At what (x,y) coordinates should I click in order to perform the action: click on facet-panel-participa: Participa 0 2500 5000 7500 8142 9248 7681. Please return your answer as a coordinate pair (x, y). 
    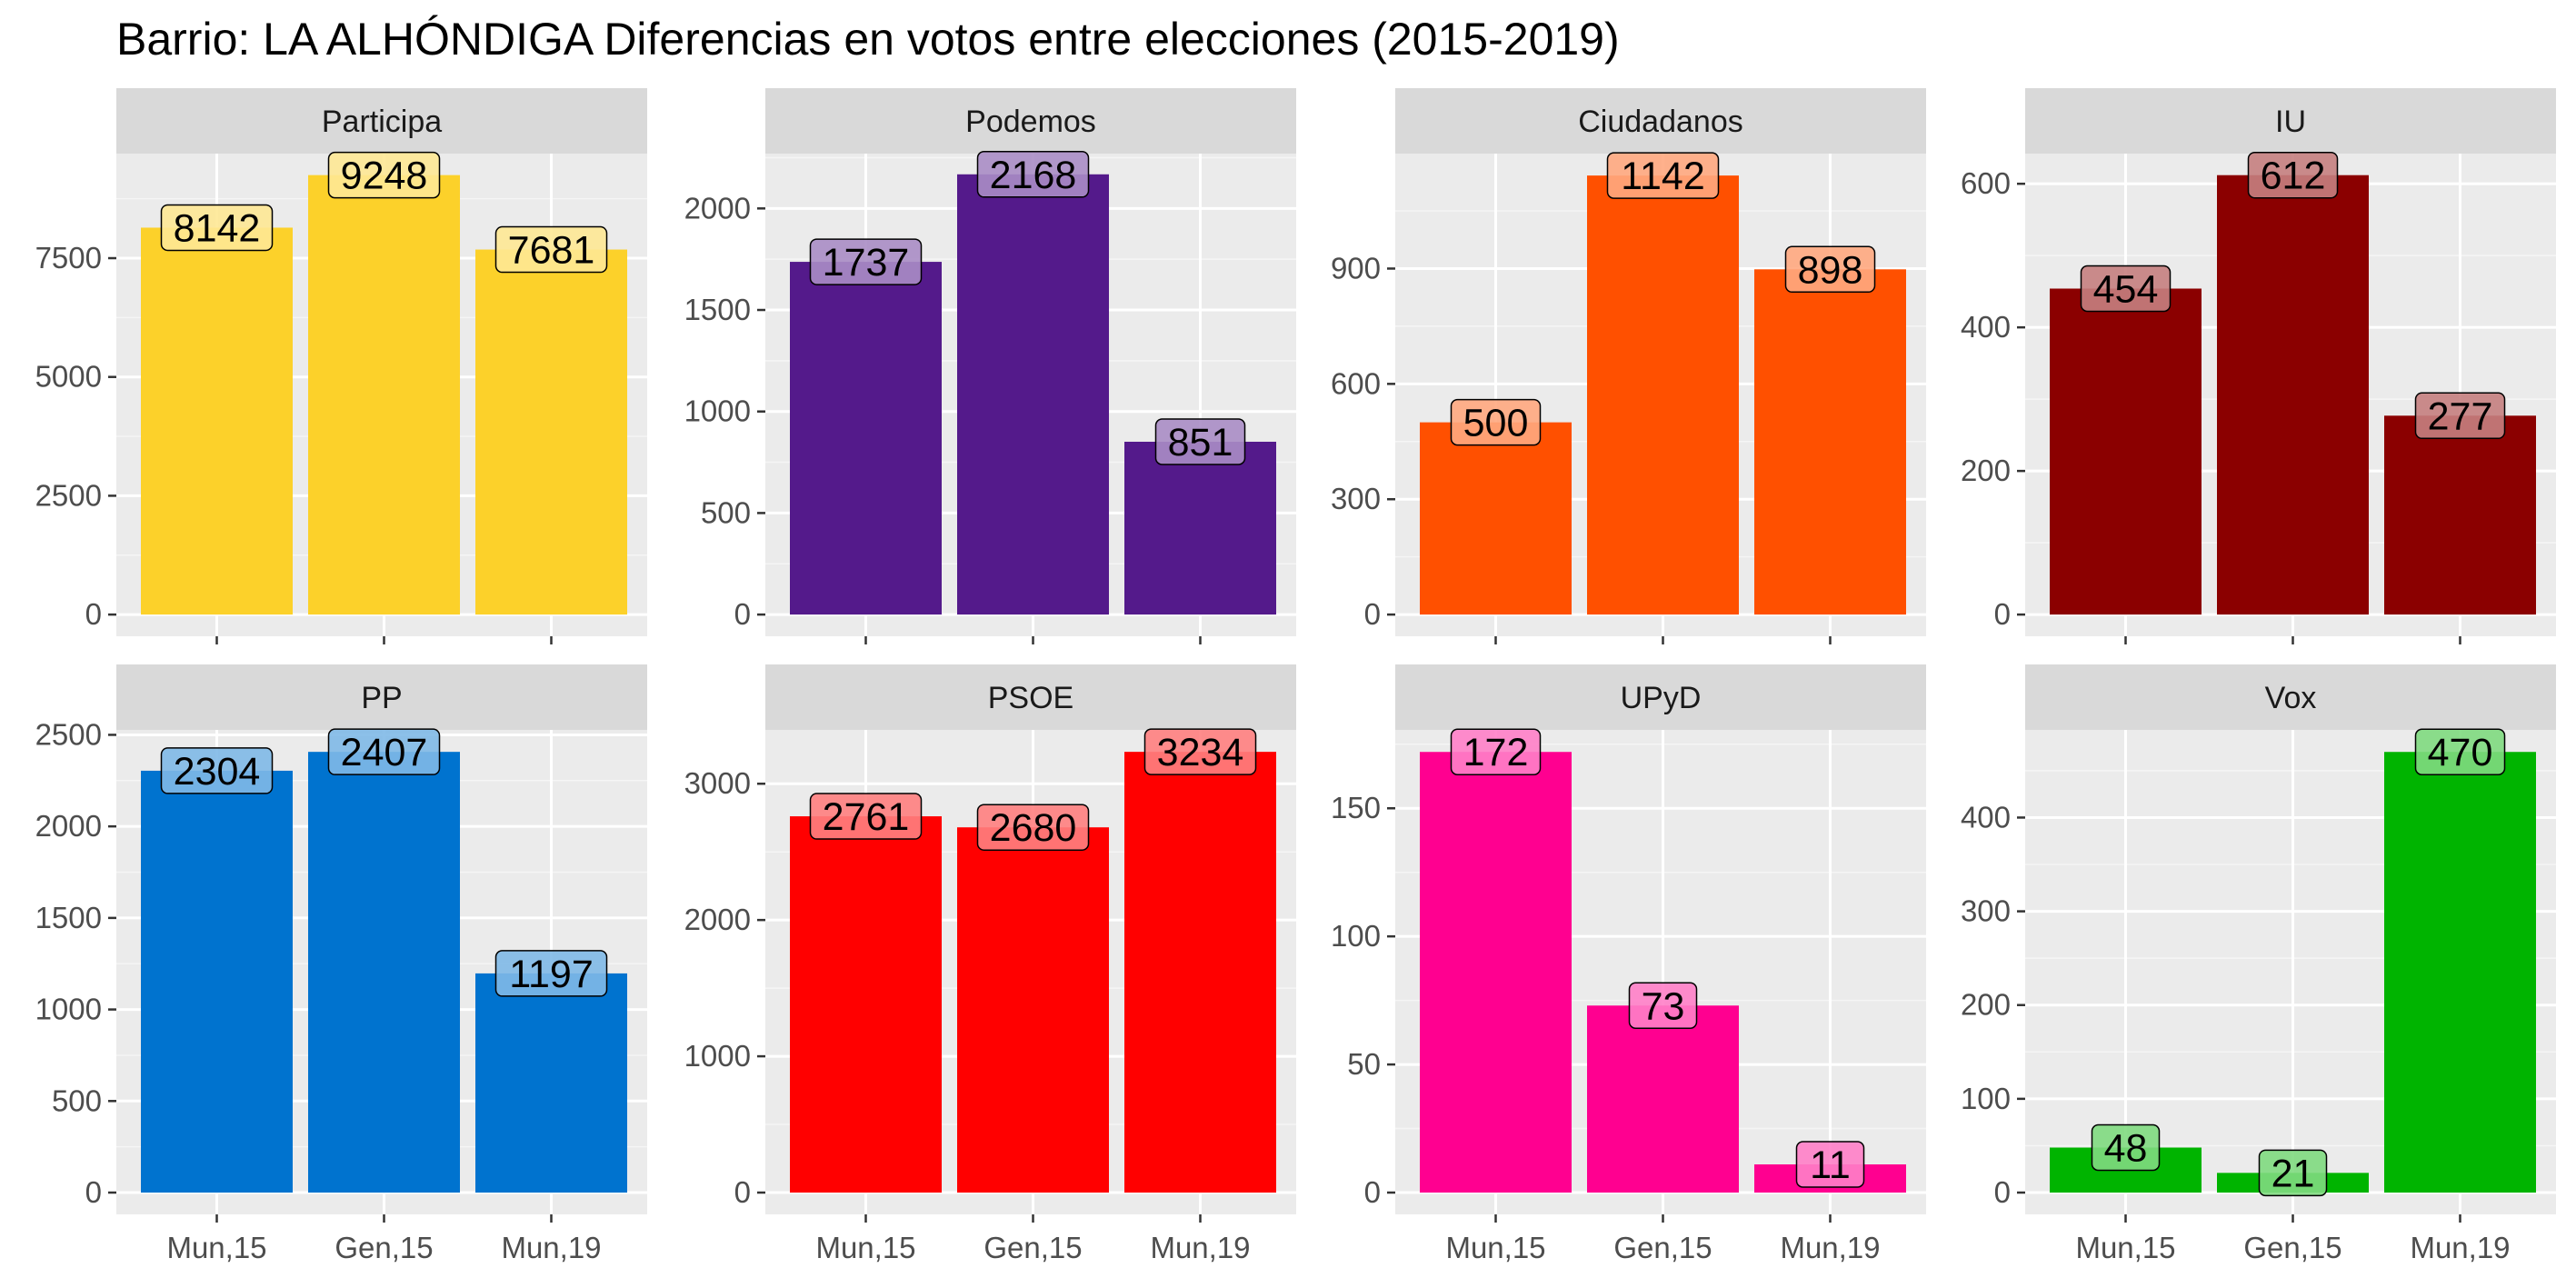
    Looking at the image, I should click on (341, 366).